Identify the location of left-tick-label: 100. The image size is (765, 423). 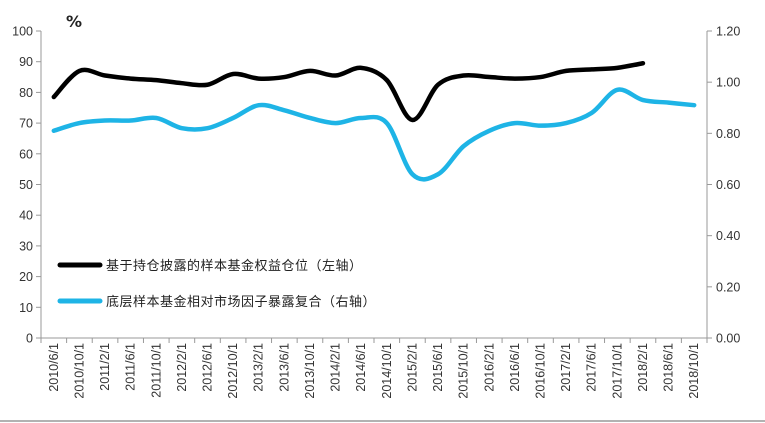
(22, 32).